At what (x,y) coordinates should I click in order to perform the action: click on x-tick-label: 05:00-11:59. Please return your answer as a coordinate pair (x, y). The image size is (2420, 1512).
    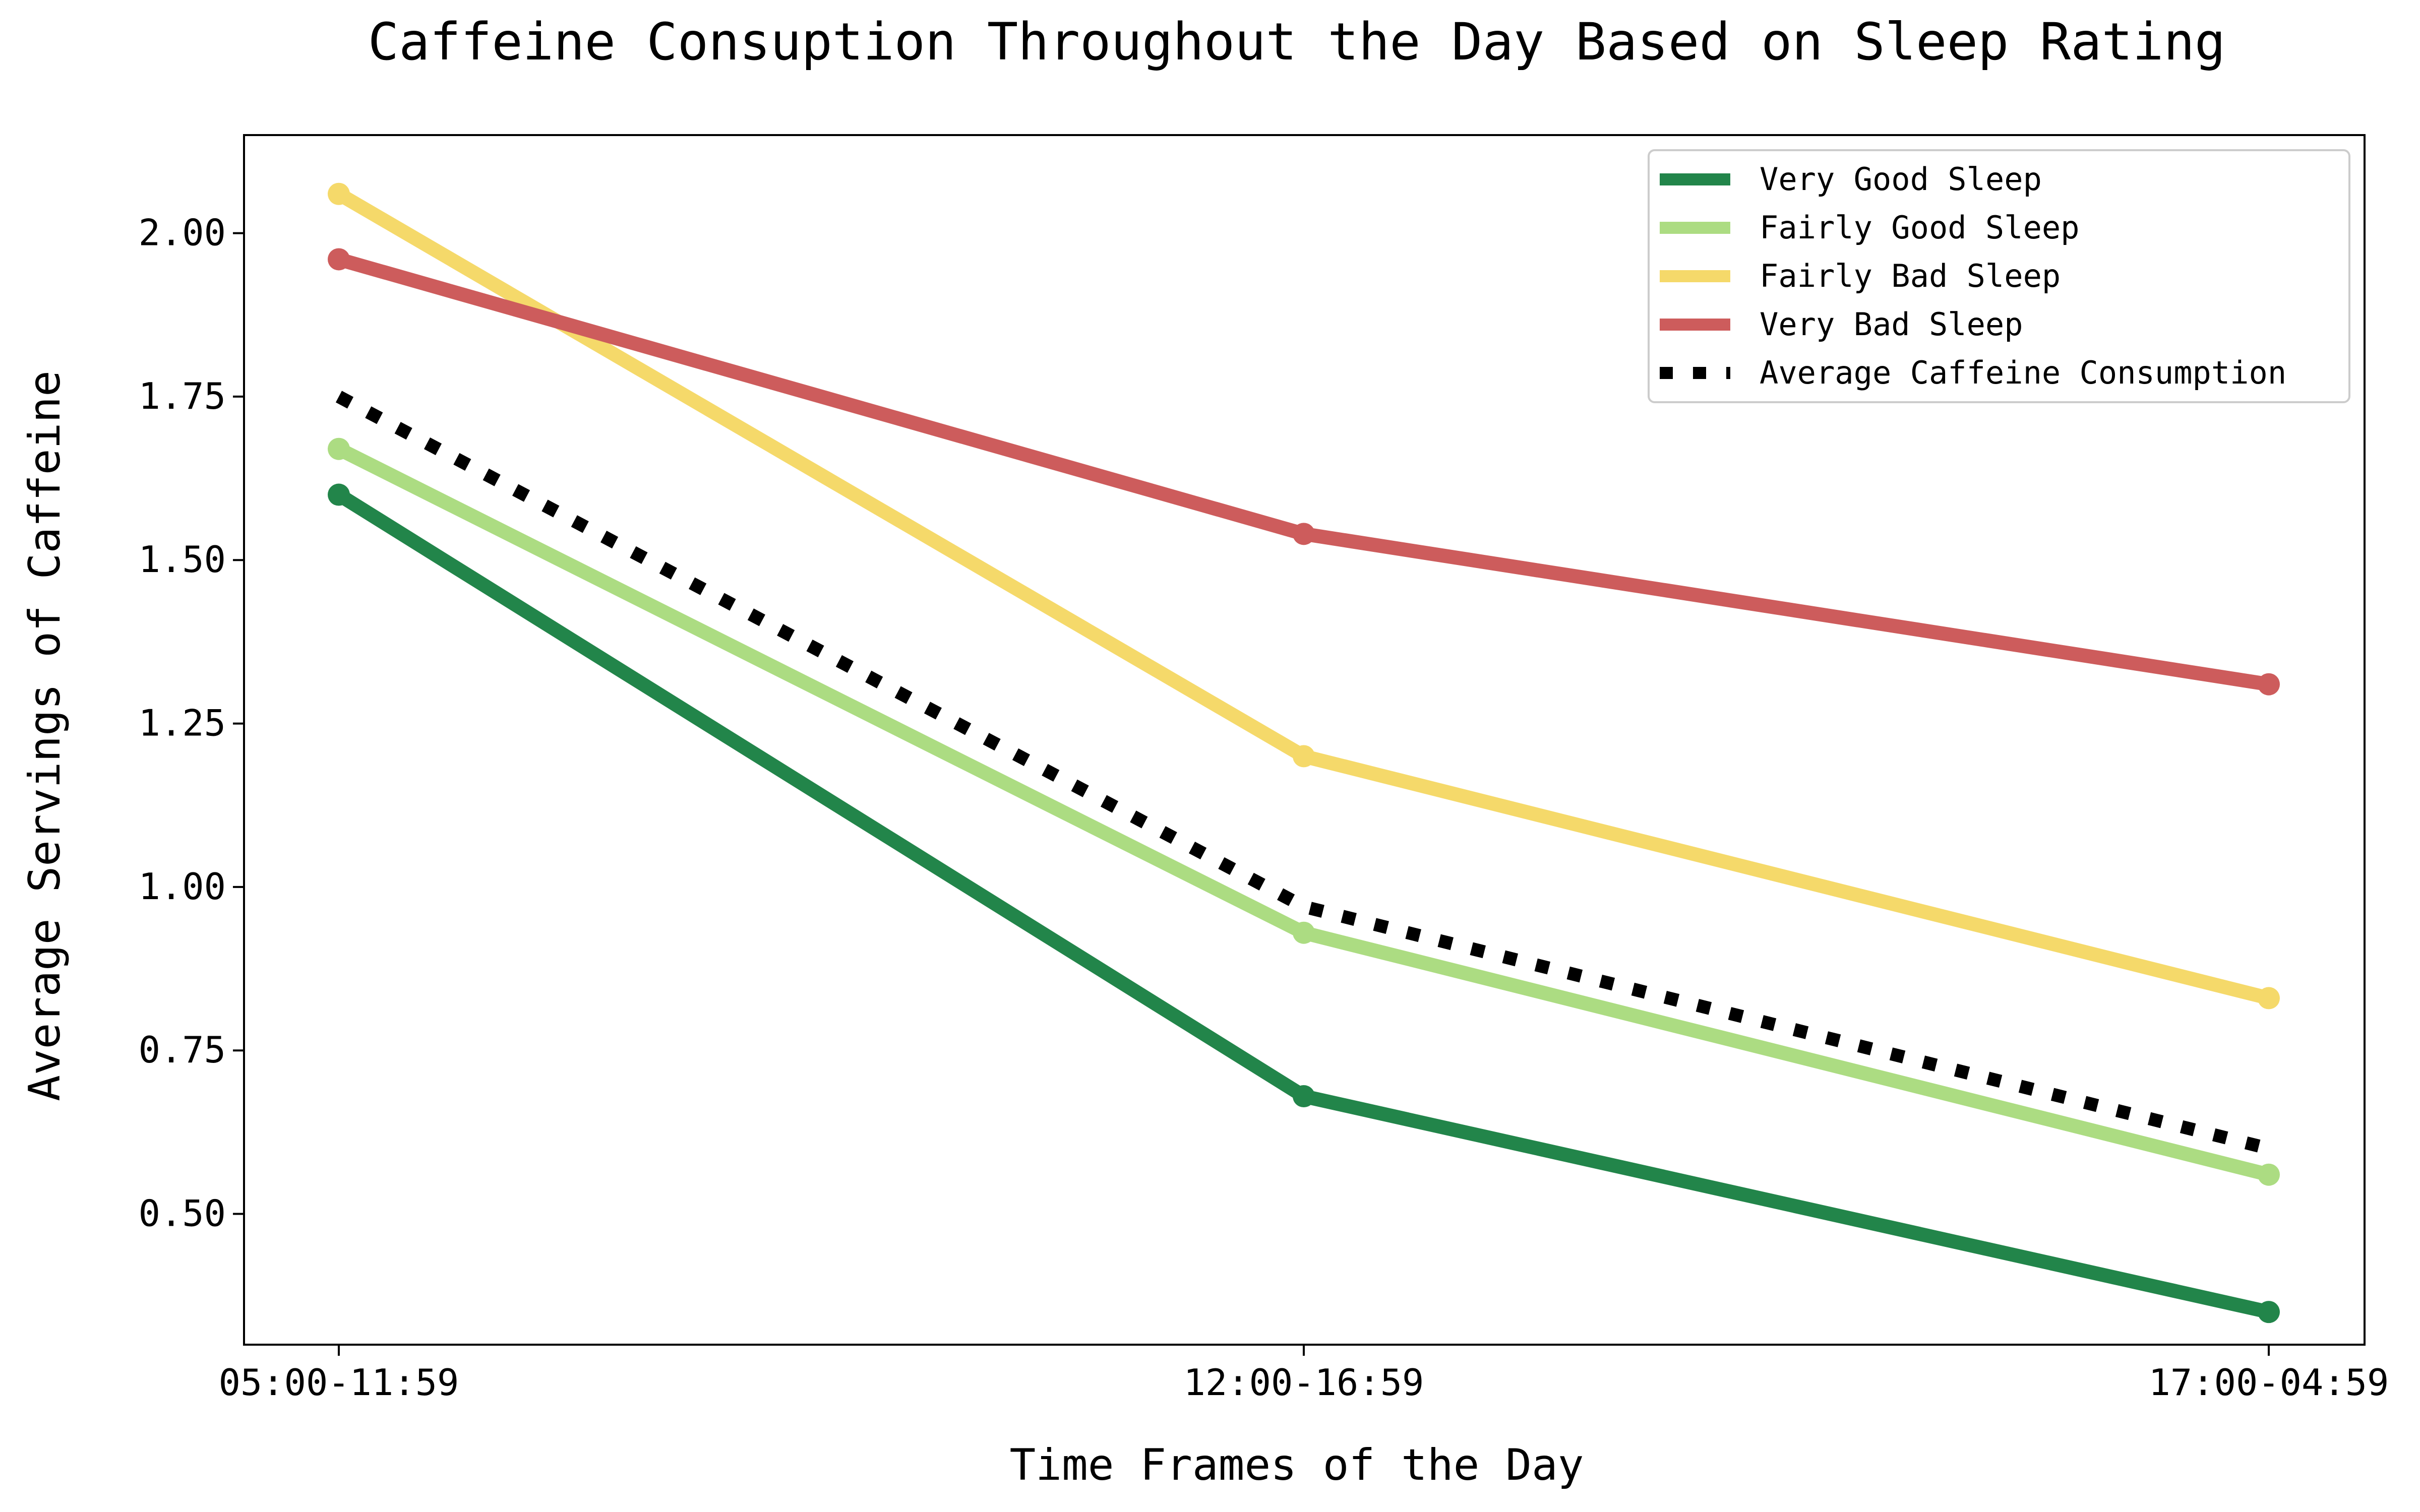
    Looking at the image, I should click on (339, 1382).